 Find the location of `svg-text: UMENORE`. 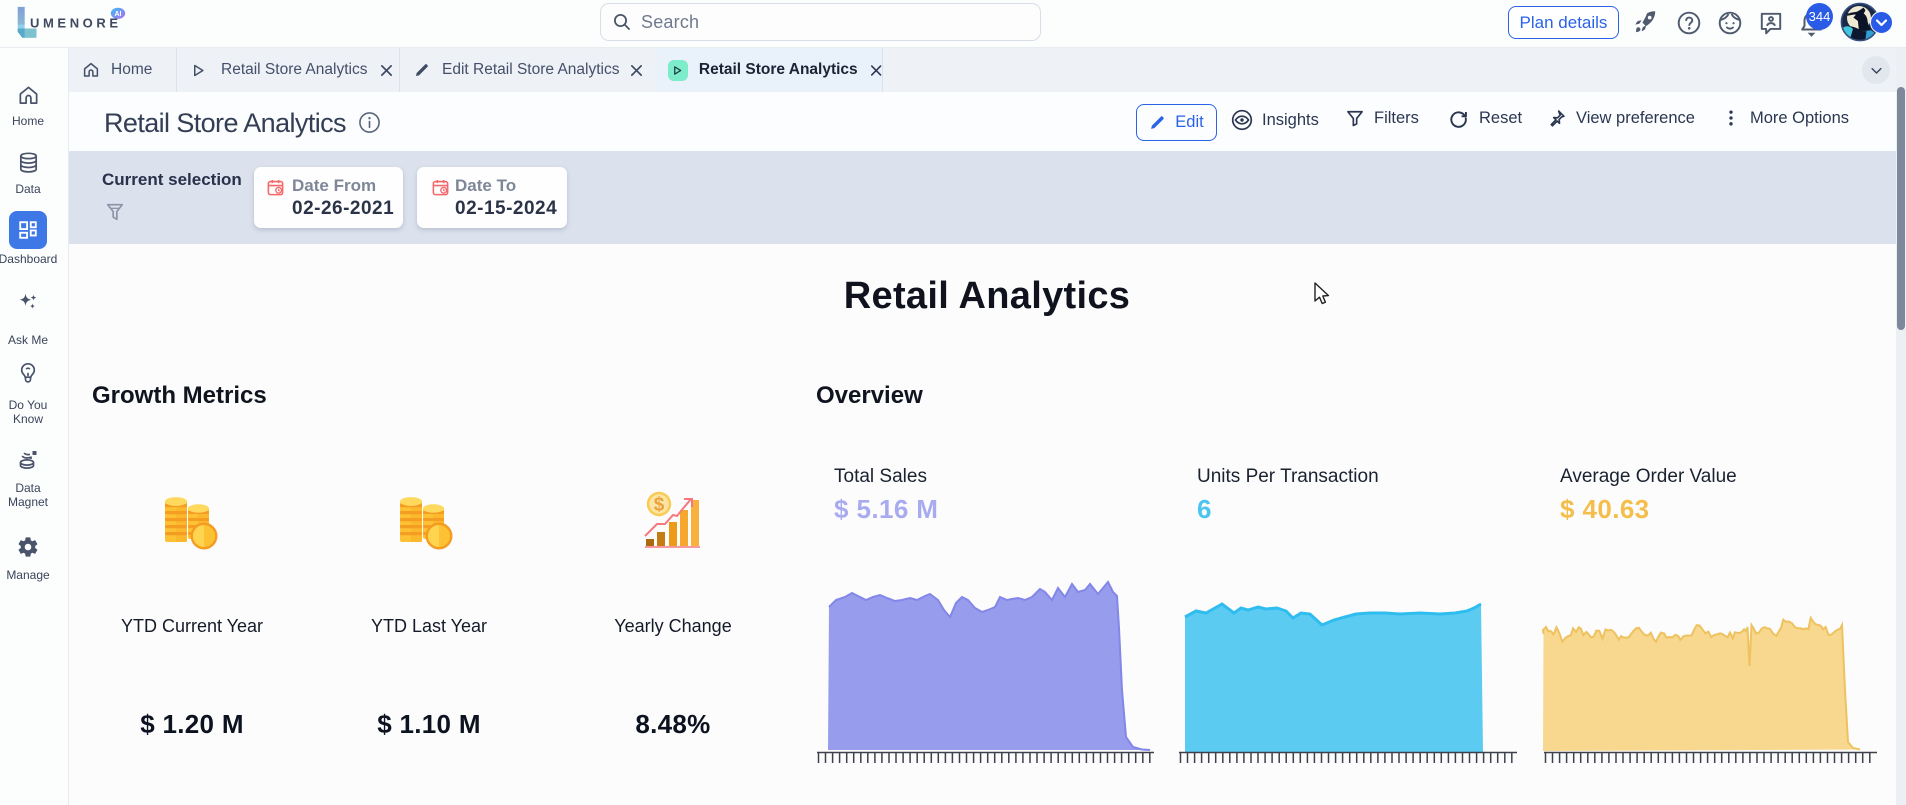

svg-text: UMENORE is located at coordinates (76, 22).